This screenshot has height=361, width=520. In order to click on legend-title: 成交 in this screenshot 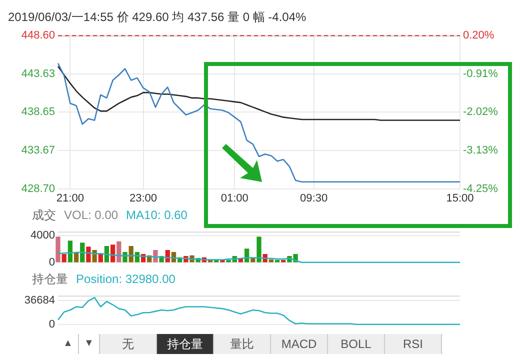, I will do `click(44, 215)`.